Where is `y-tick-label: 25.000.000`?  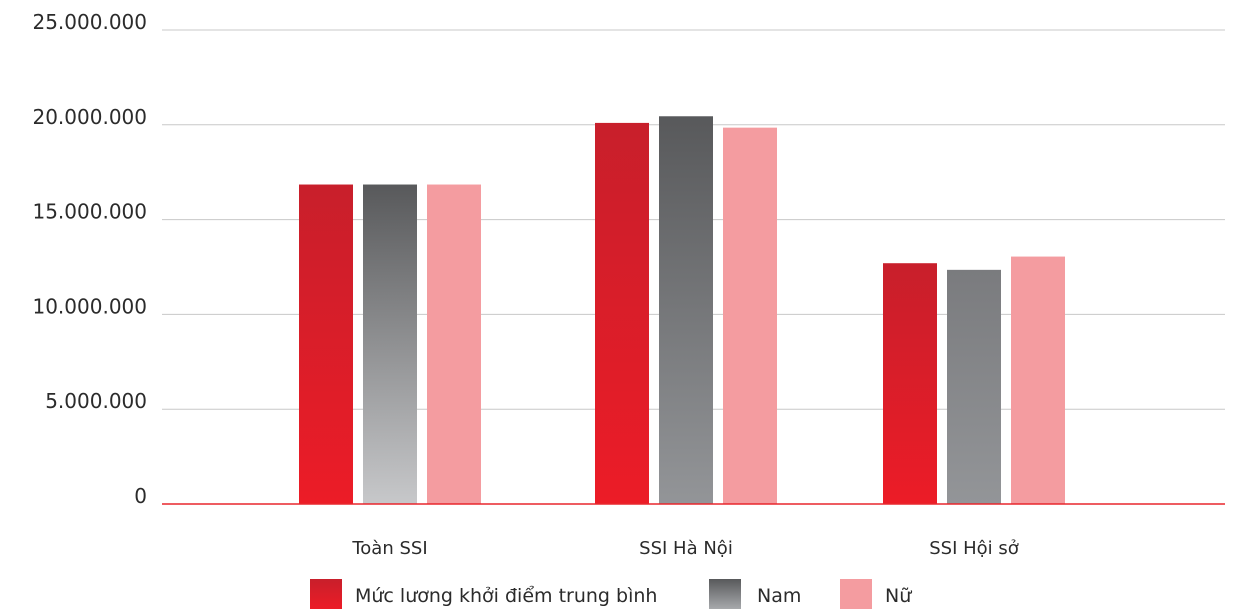
y-tick-label: 25.000.000 is located at coordinates (89, 22).